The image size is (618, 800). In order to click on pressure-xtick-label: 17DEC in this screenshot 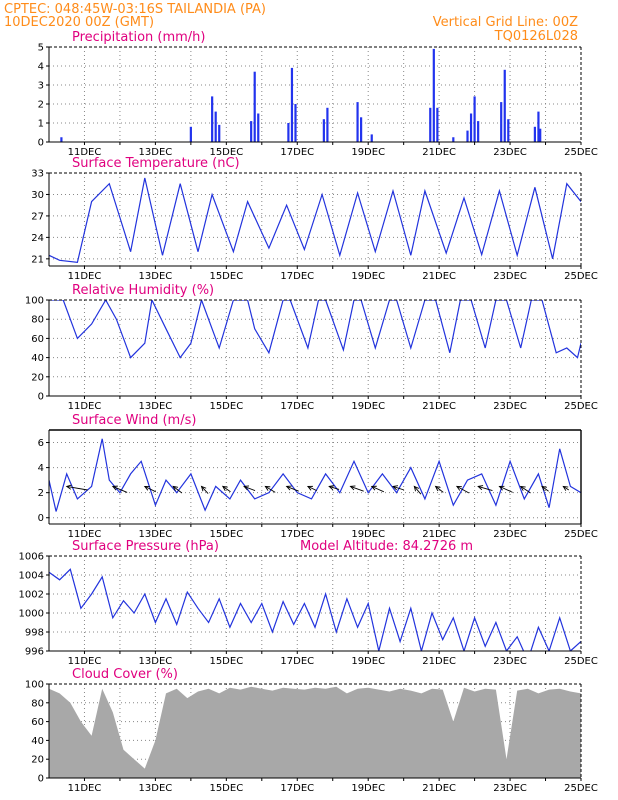, I will do `click(297, 661)`.